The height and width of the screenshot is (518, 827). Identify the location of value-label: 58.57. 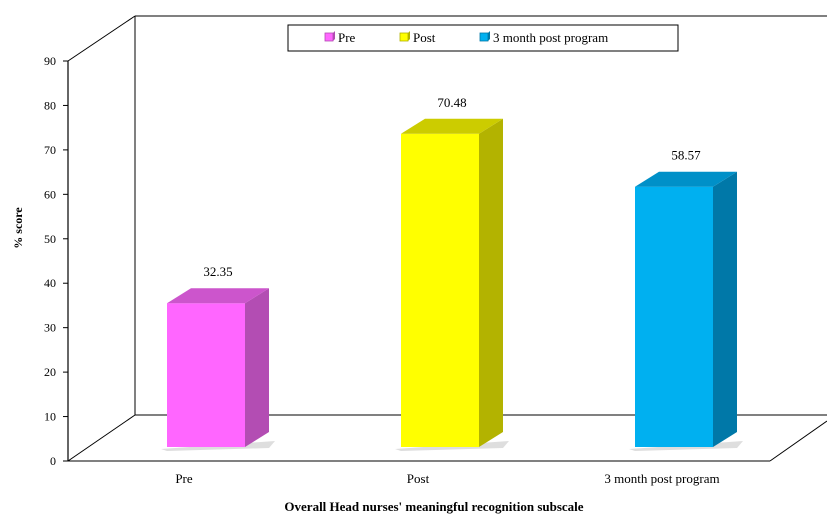
(686, 155).